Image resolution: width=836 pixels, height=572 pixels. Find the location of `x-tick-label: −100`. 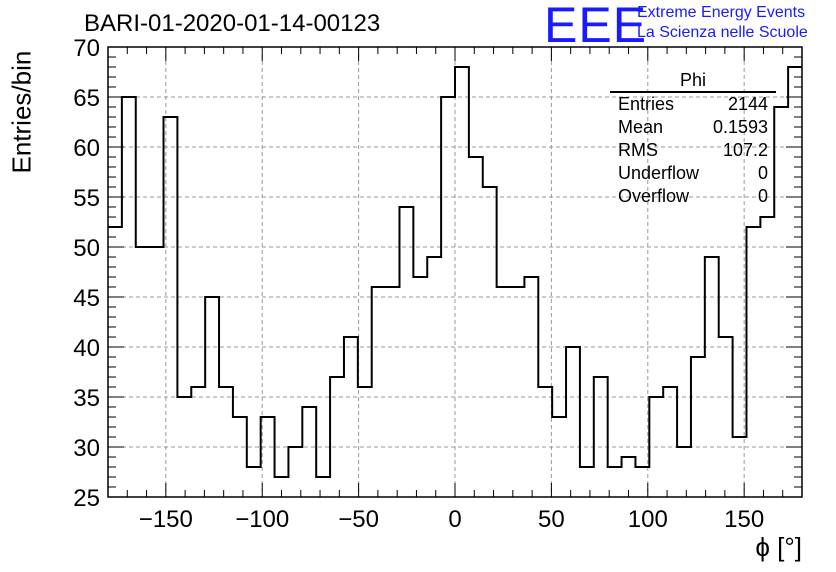

x-tick-label: −100 is located at coordinates (262, 519).